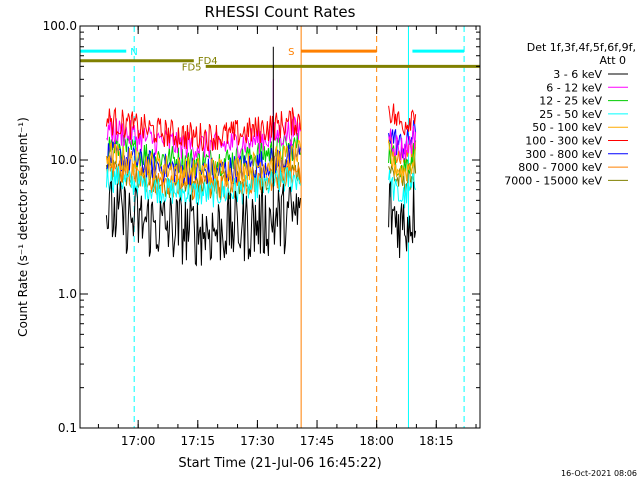 The width and height of the screenshot is (640, 480). Describe the element at coordinates (567, 127) in the screenshot. I see `legend-label-50-100-kev: 50 - 100 keV` at that location.